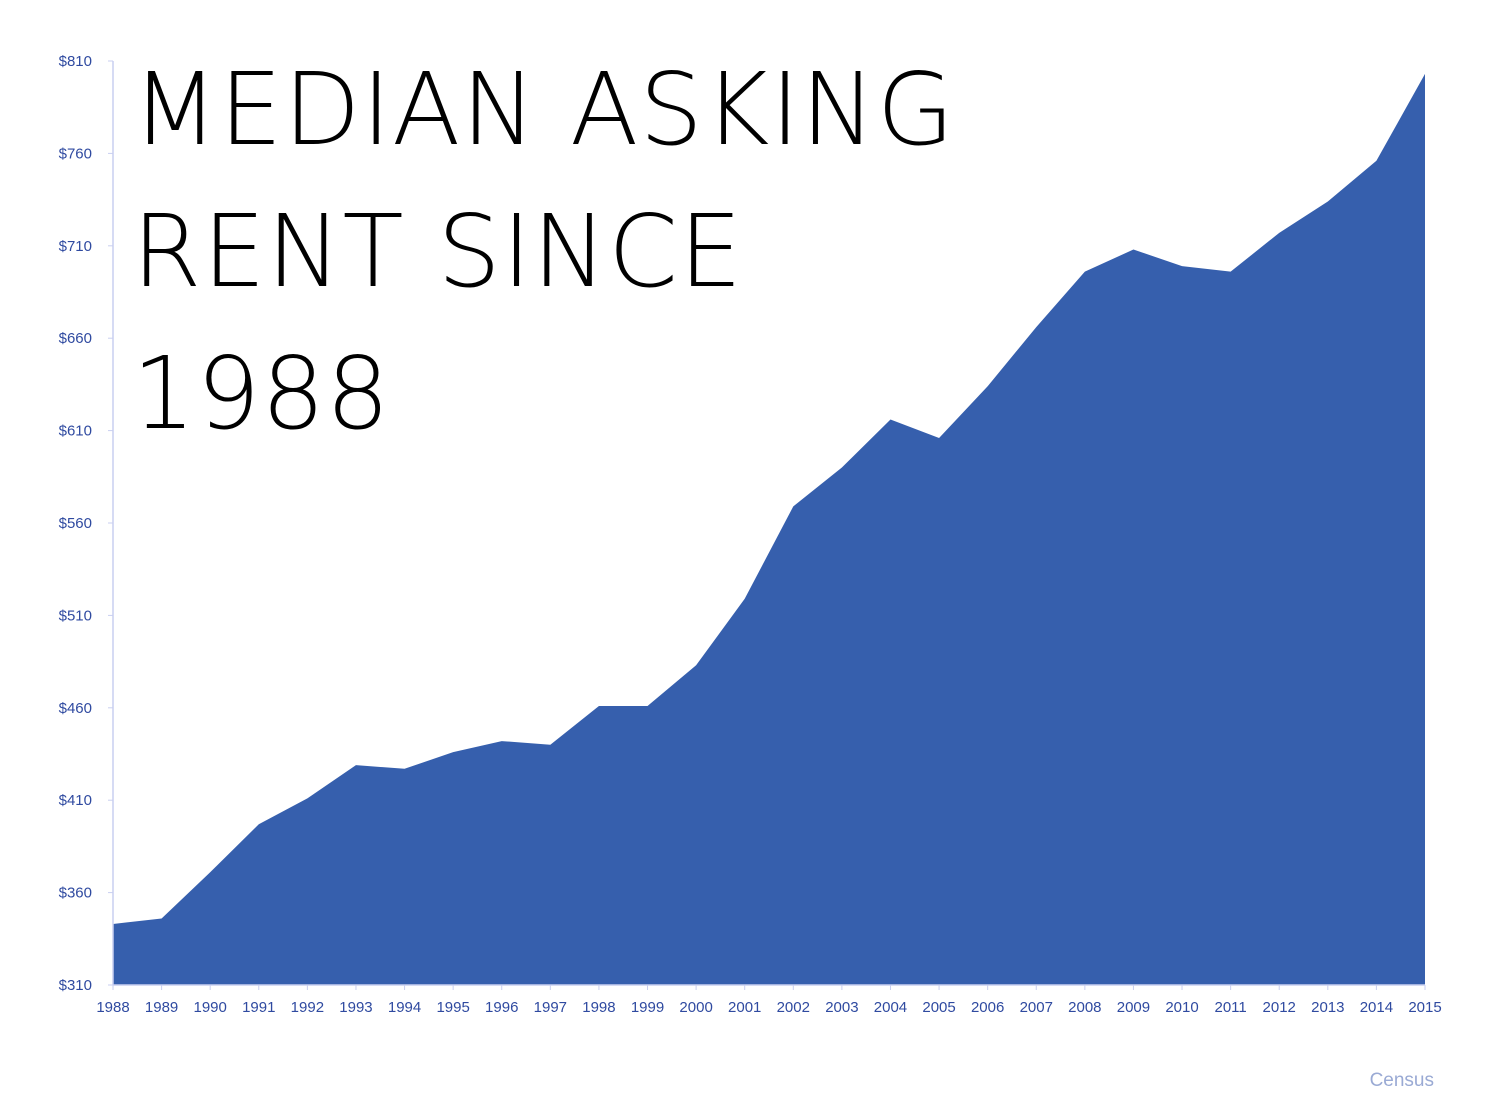 The image size is (1486, 1115). What do you see at coordinates (161, 1007) in the screenshot?
I see `x-tick-label: 1989` at bounding box center [161, 1007].